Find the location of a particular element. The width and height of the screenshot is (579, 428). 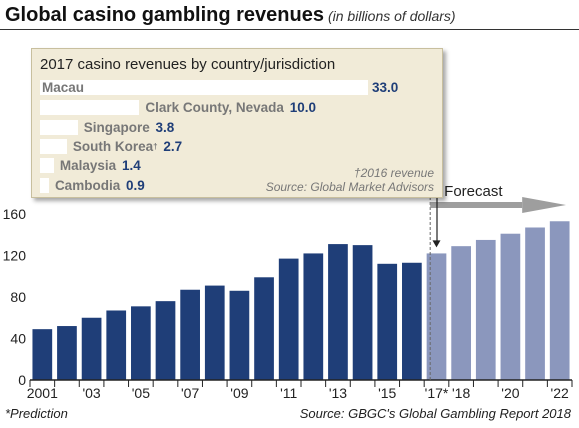

x-tick-label-2018: '18 is located at coordinates (461, 393).